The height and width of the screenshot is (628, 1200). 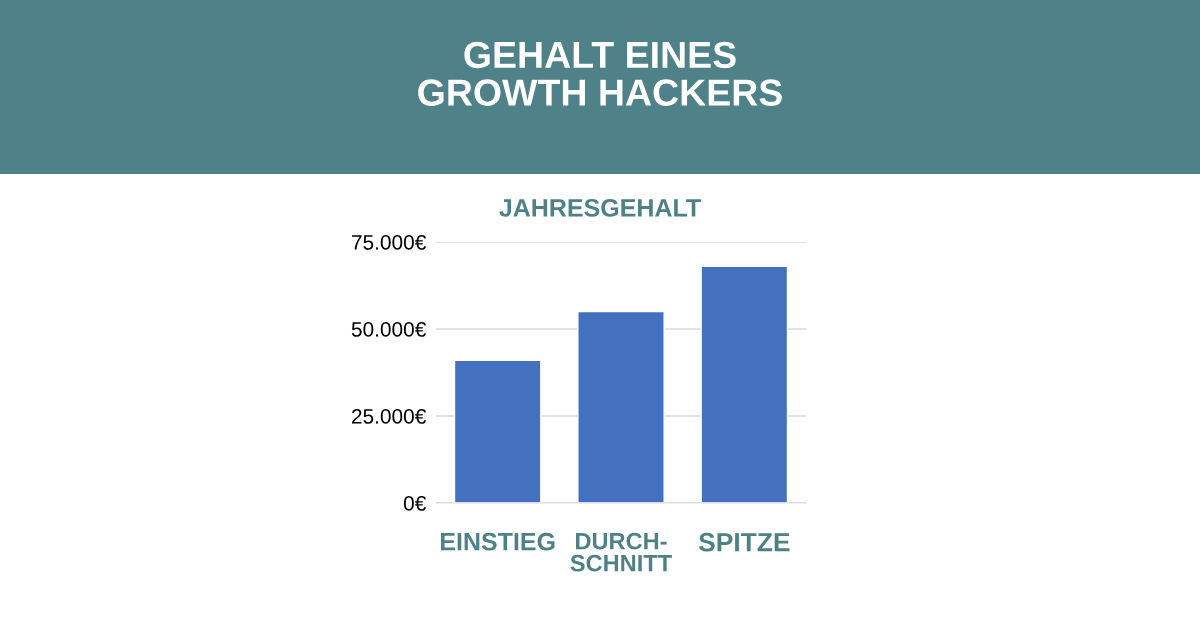 What do you see at coordinates (744, 542) in the screenshot?
I see `x-tick-label: SPITZE` at bounding box center [744, 542].